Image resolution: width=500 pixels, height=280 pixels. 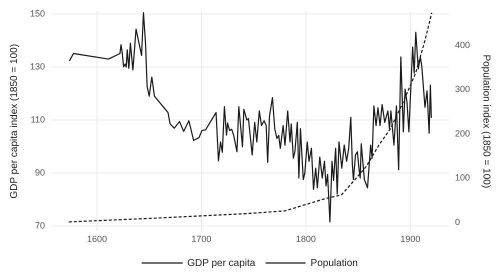 What do you see at coordinates (201, 239) in the screenshot?
I see `x-tick-label: 1700` at bounding box center [201, 239].